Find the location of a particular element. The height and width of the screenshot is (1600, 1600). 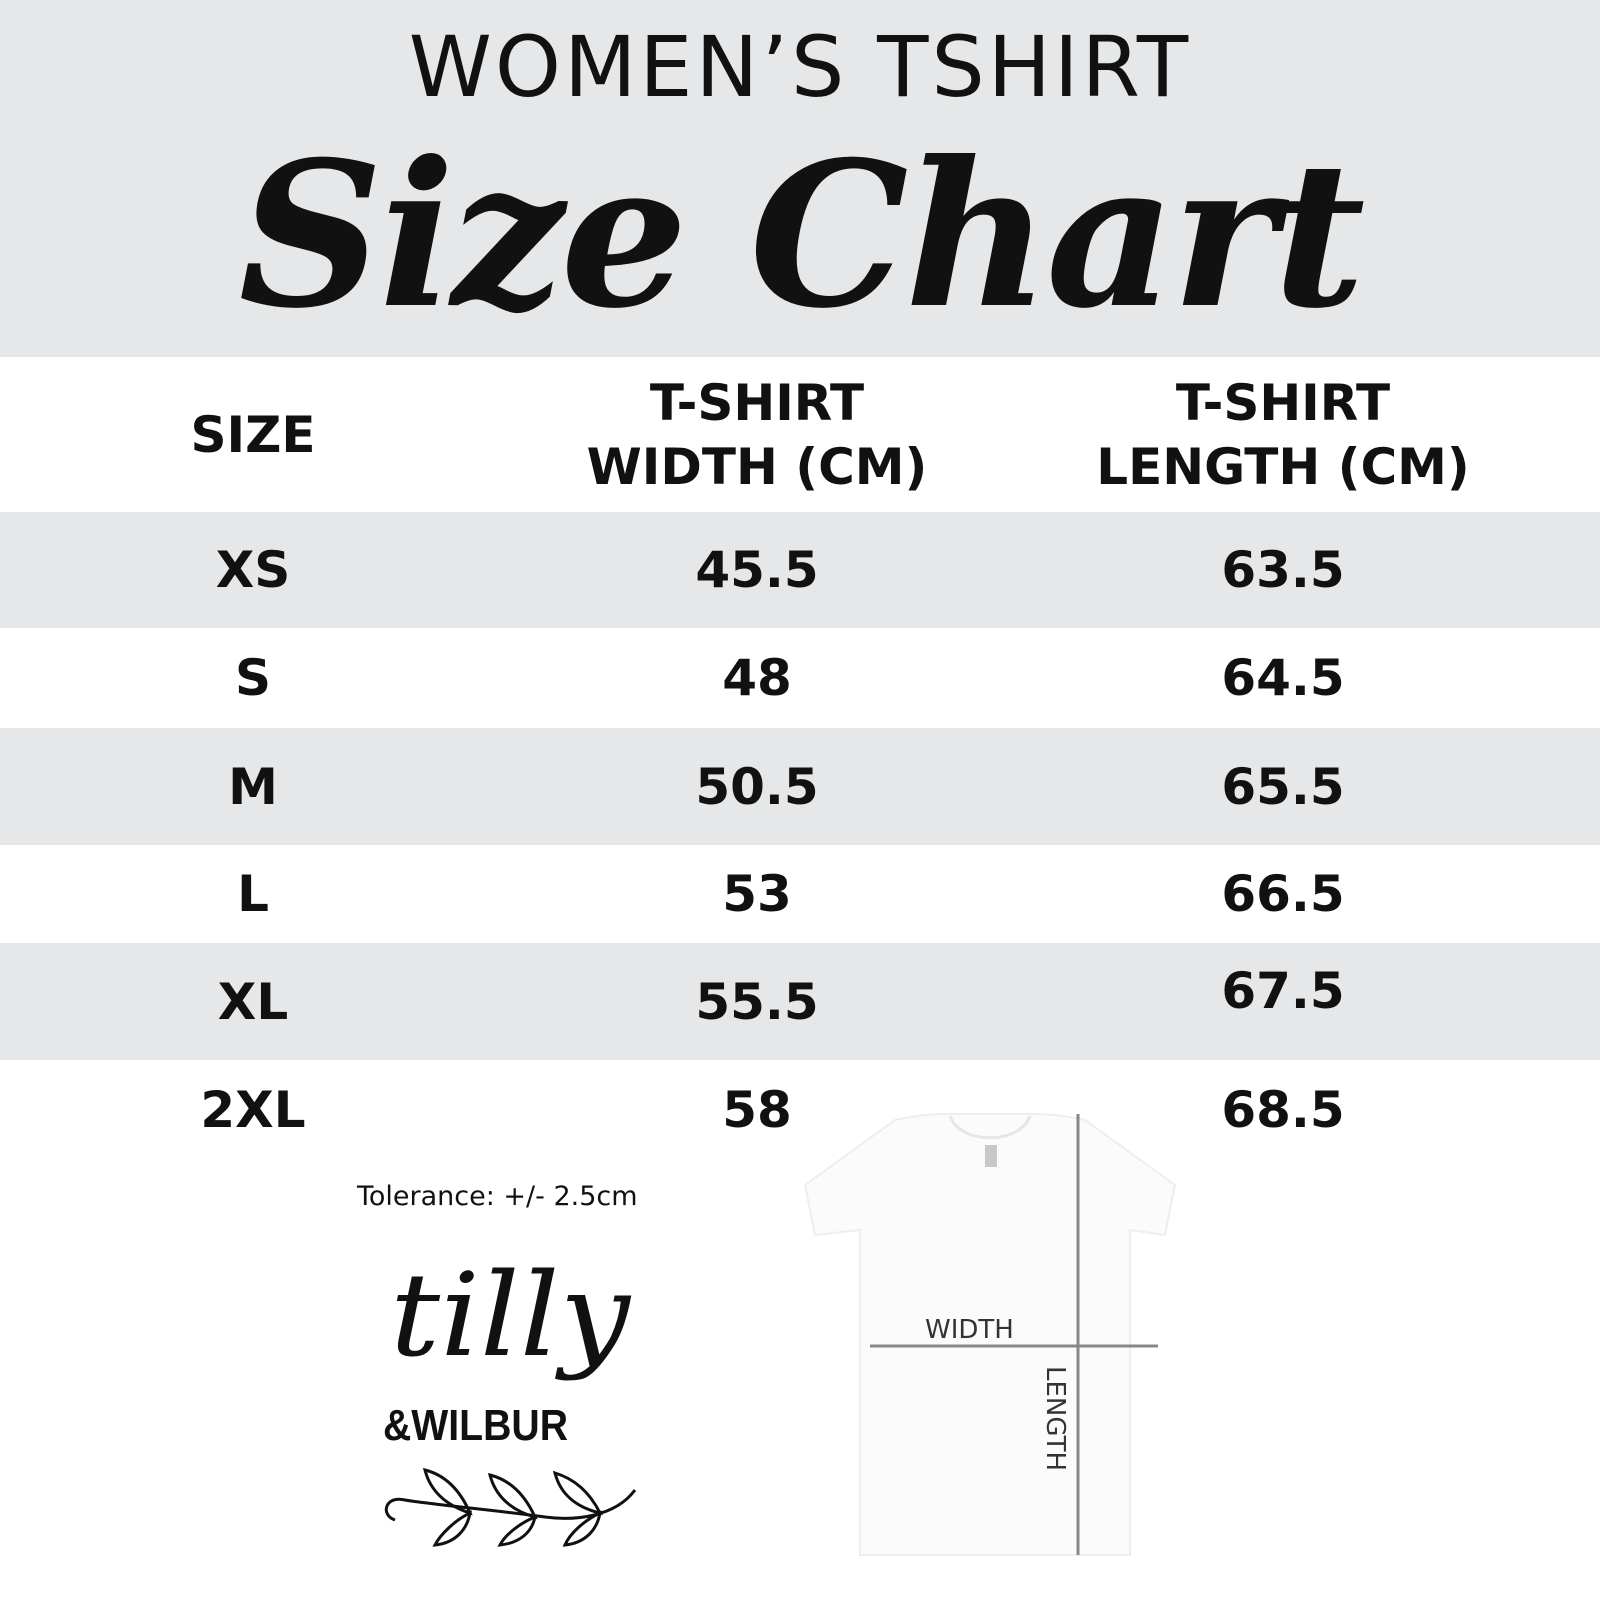

size-cell: 2XL is located at coordinates (253, 1110).